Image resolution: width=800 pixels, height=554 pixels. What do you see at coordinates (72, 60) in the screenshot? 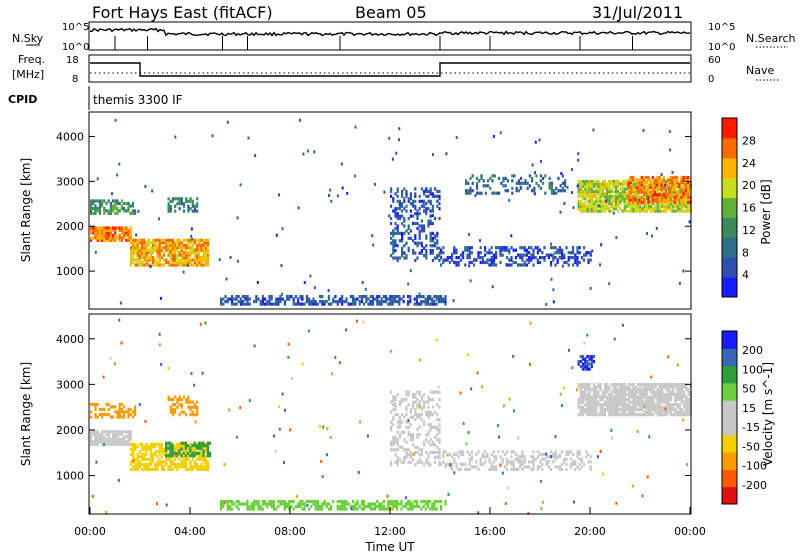
I see `freq-tick-high: 18` at bounding box center [72, 60].